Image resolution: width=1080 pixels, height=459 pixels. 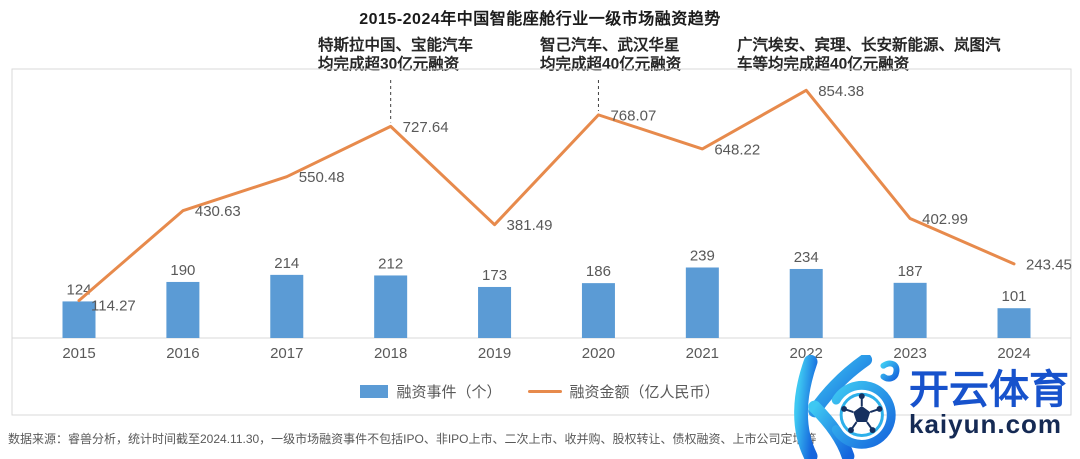 I want to click on kaiyun-watermark: 开云体育 kaiyun.com, so click(x=934, y=407).